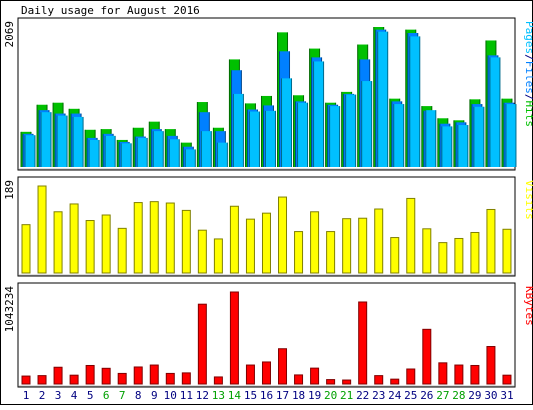 This screenshot has width=533, height=410. What do you see at coordinates (218, 395) in the screenshot?
I see `x-tick-label: 13` at bounding box center [218, 395].